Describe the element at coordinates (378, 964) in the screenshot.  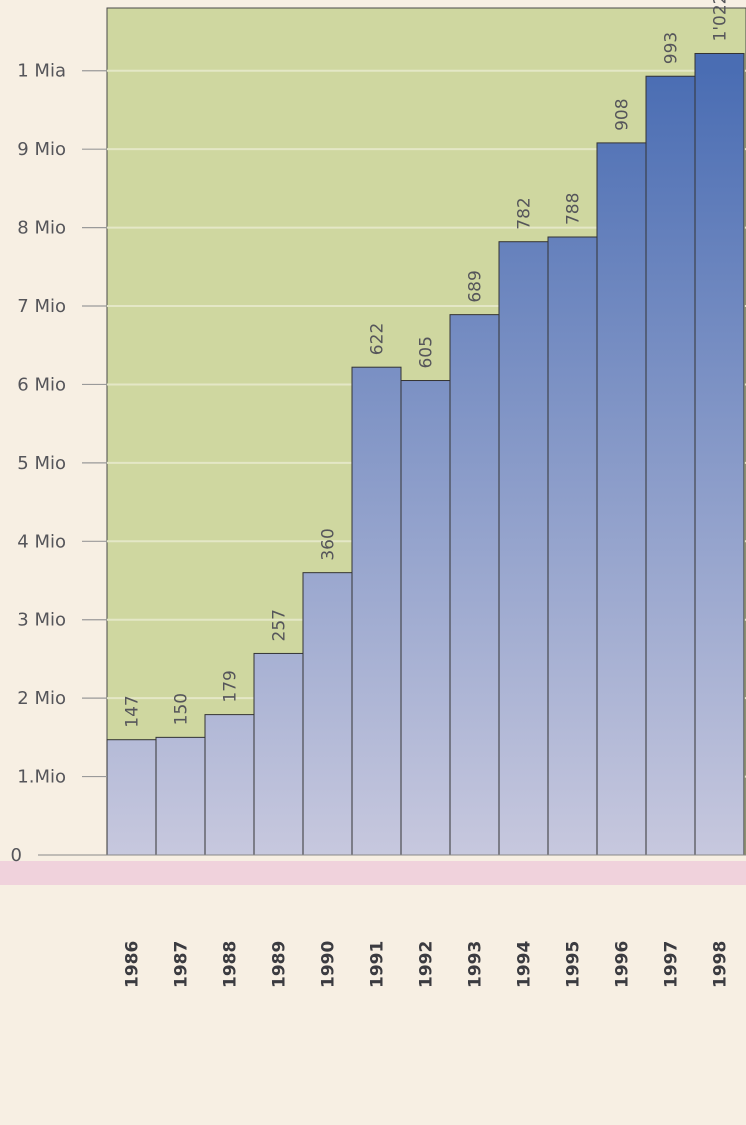
I see `x-tick-label-1991: 1991` at that location.